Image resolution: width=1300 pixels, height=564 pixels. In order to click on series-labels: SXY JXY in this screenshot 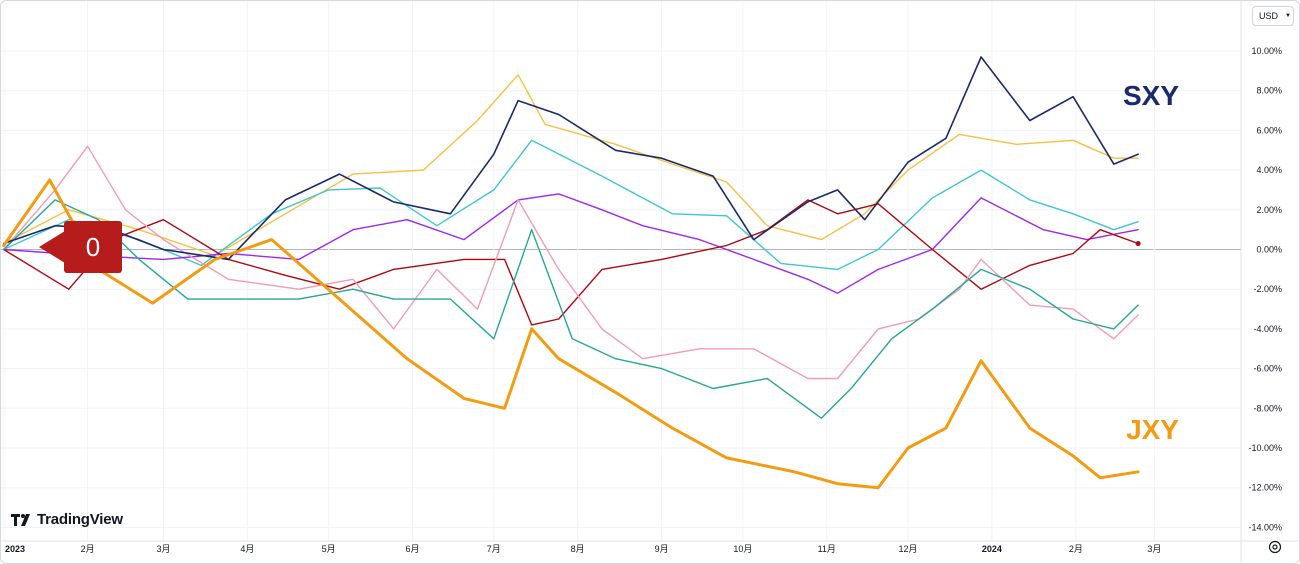, I will do `click(1151, 262)`.